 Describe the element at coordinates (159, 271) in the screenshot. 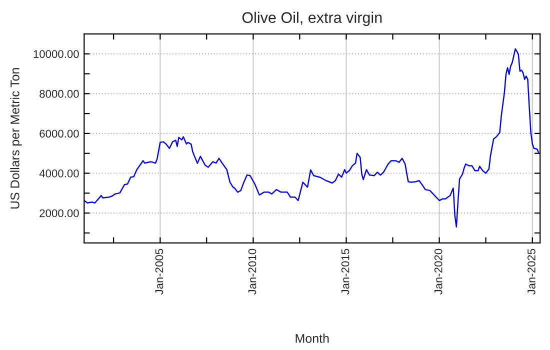

I see `x-tick-label: Jan-2005` at that location.